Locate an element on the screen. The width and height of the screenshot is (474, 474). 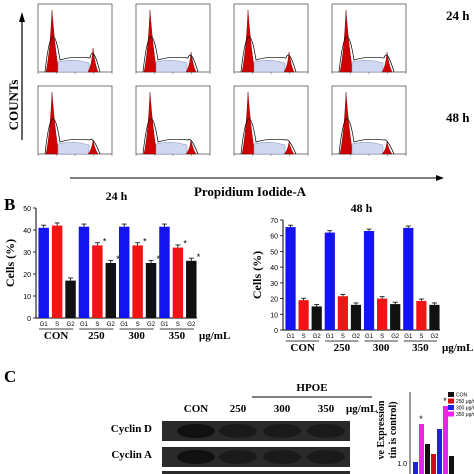
legend-label: 350 μg/mL is located at coordinates (465, 415).